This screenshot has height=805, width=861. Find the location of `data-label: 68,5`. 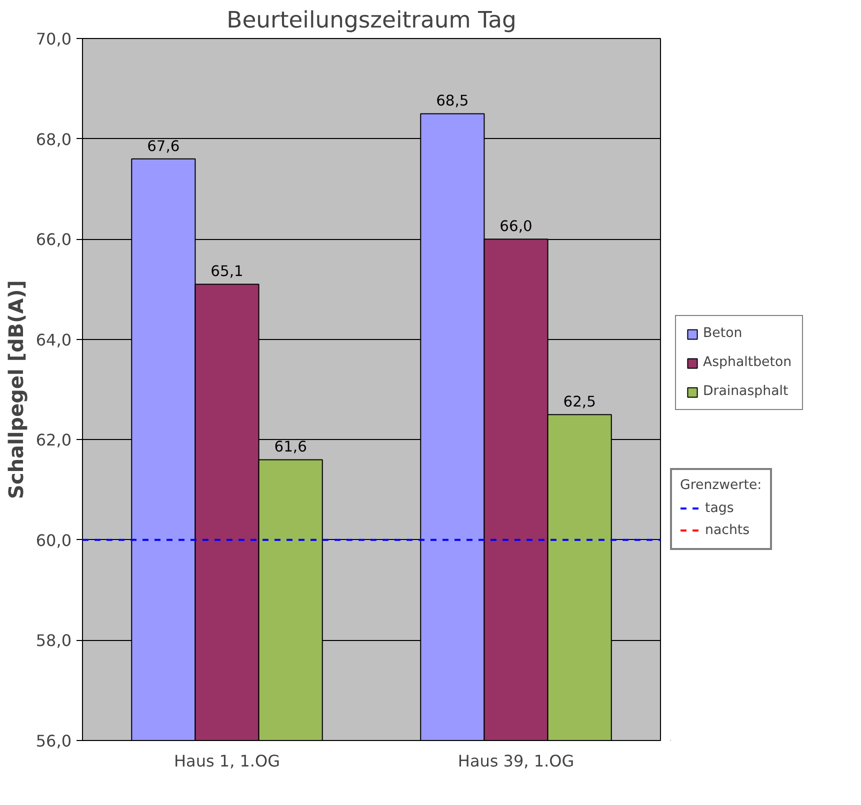

data-label: 68,5 is located at coordinates (452, 101).